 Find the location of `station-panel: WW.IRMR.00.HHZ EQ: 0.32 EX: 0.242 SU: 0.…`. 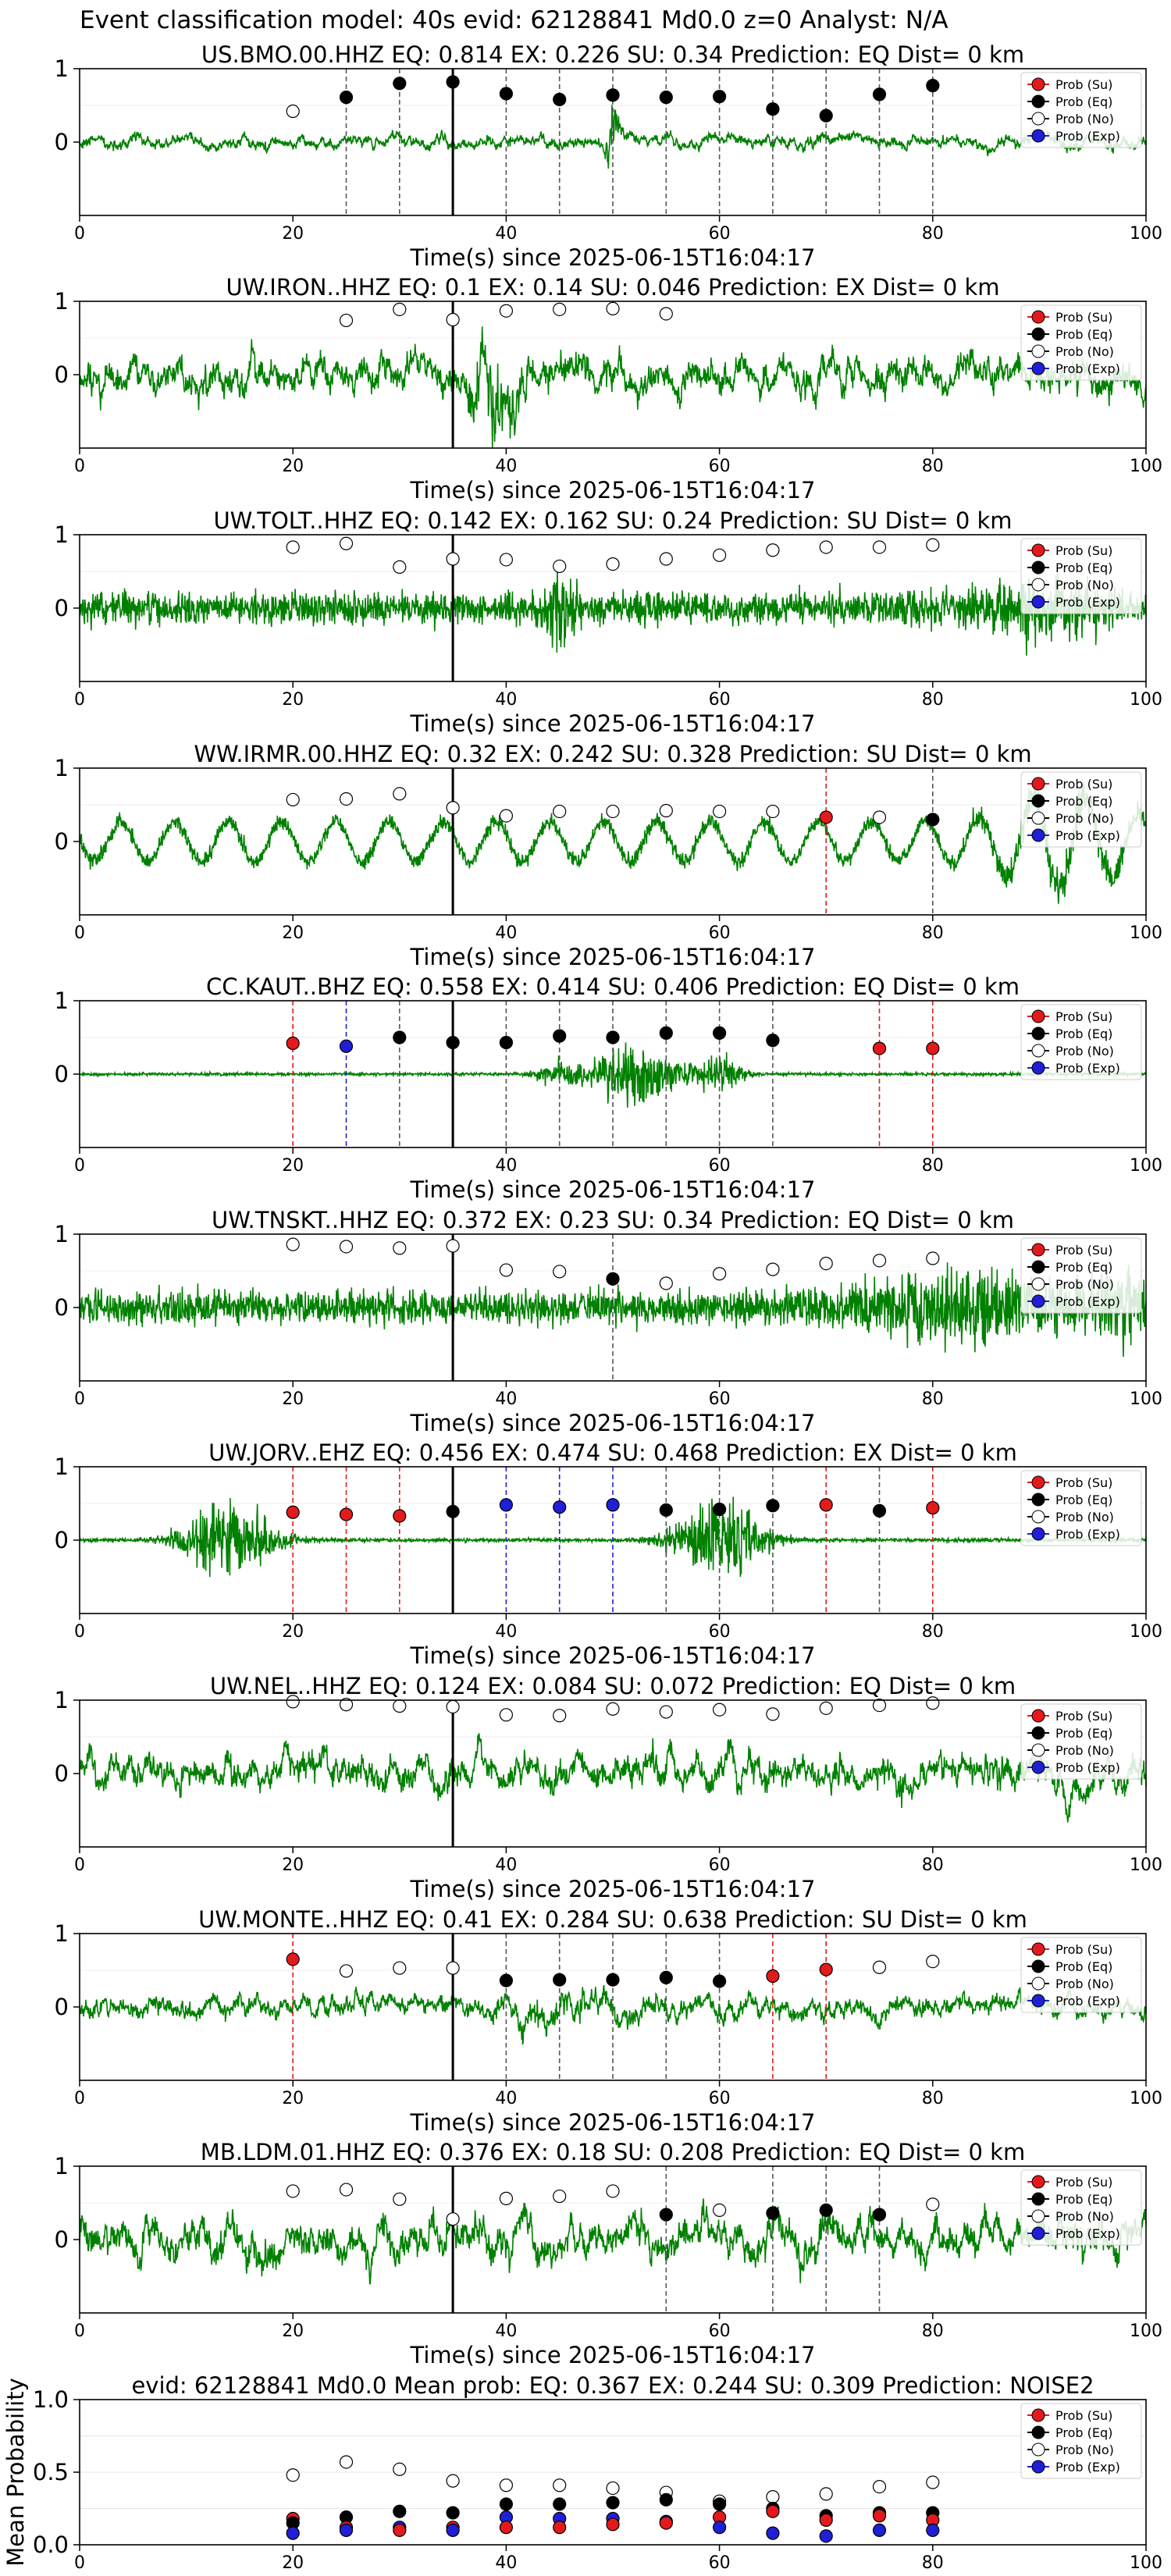

station-panel: WW.IRMR.00.HHZ EQ: 0.32 EX: 0.242 SU: 0.… is located at coordinates (608, 855).